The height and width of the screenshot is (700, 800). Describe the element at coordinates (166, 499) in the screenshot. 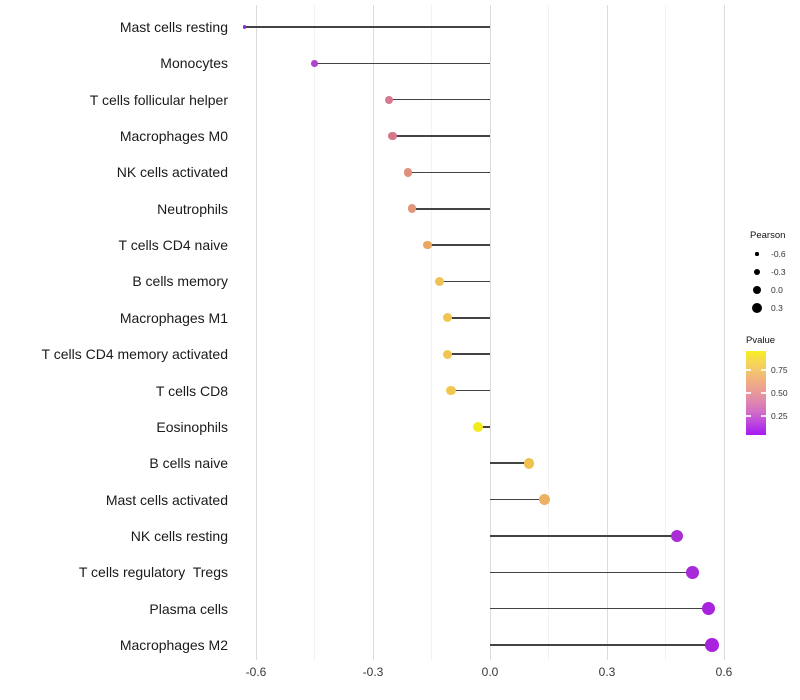

I see `y-axis-label: Mast cells activated` at that location.